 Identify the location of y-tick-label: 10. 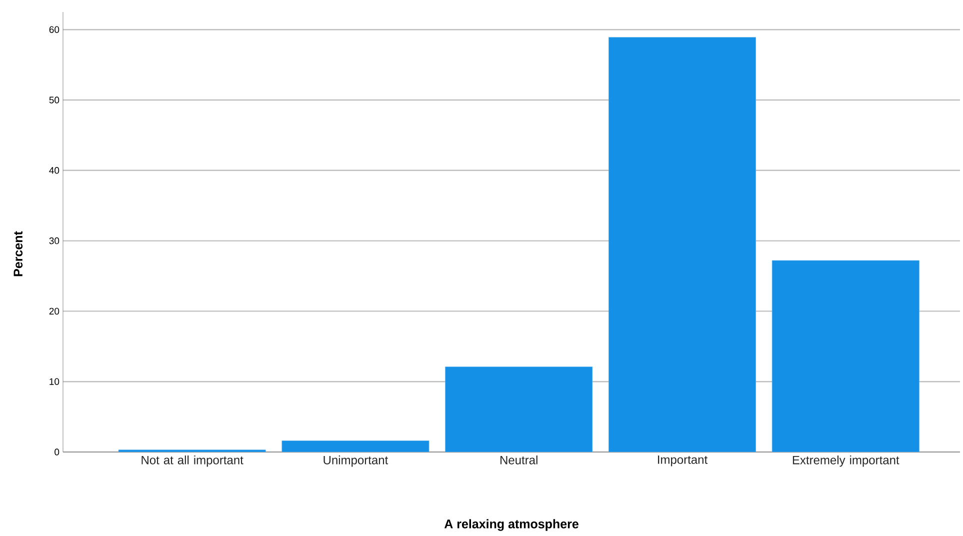
(55, 381).